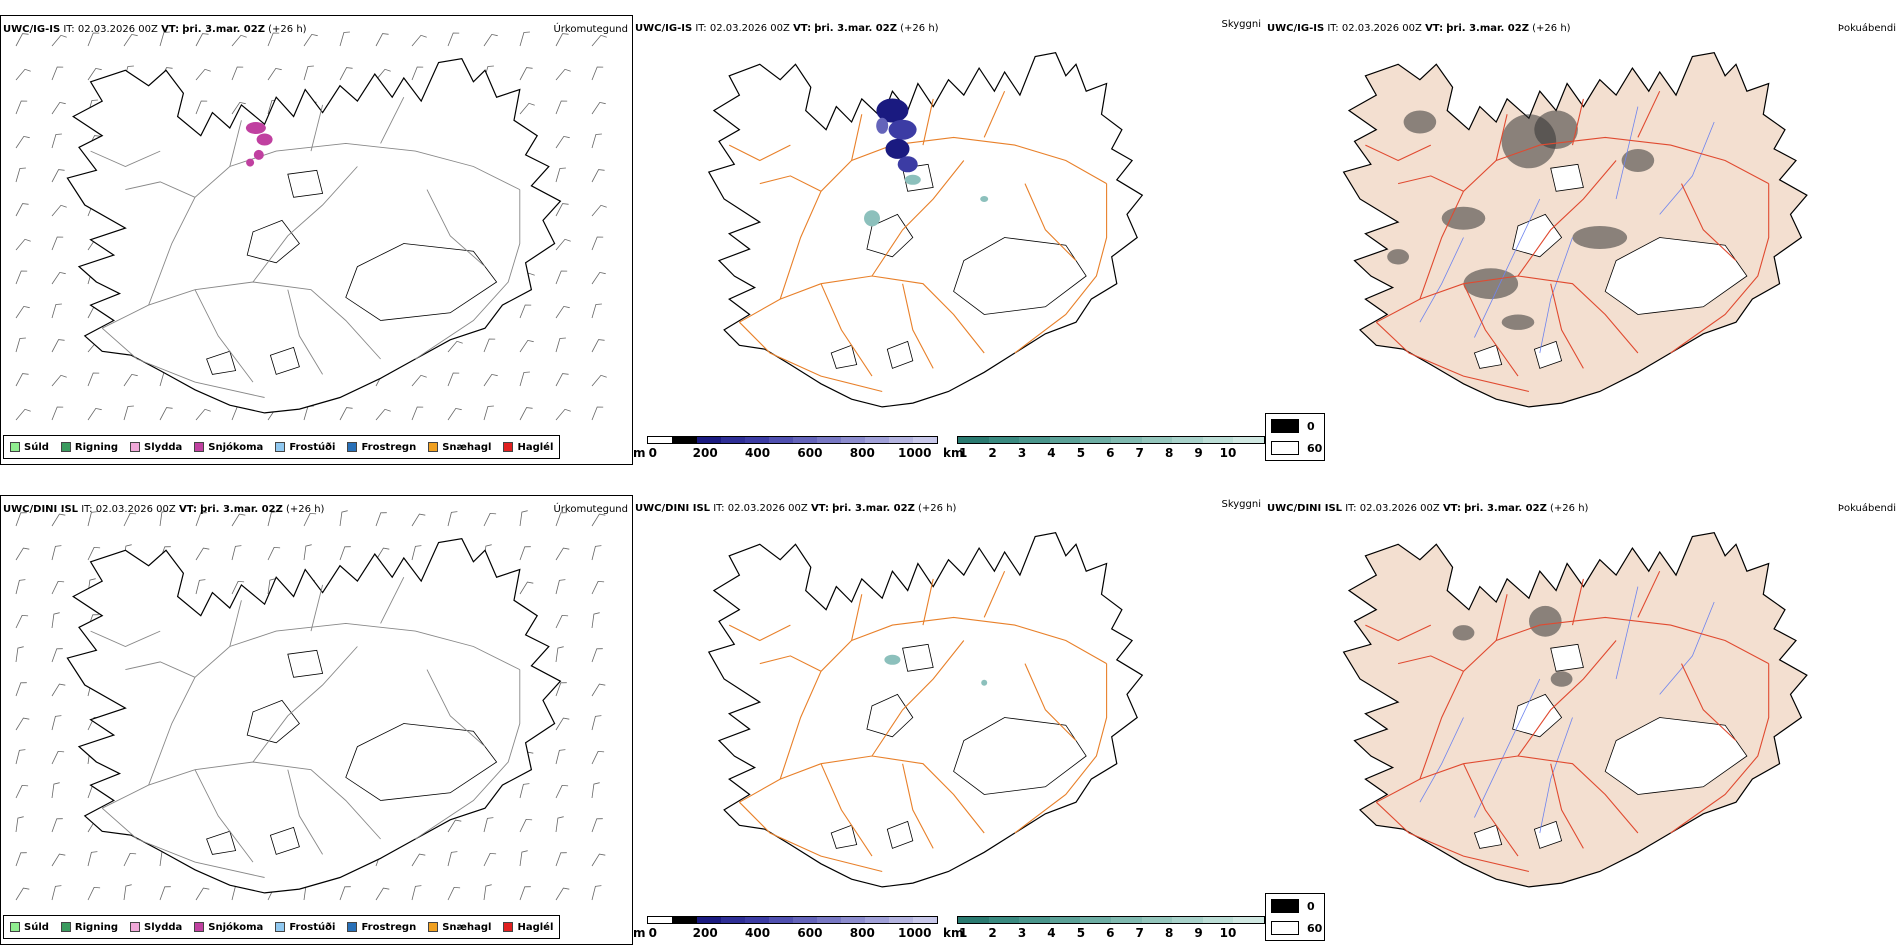  What do you see at coordinates (312, 927) in the screenshot?
I see `legend-label: Frostúði` at bounding box center [312, 927].